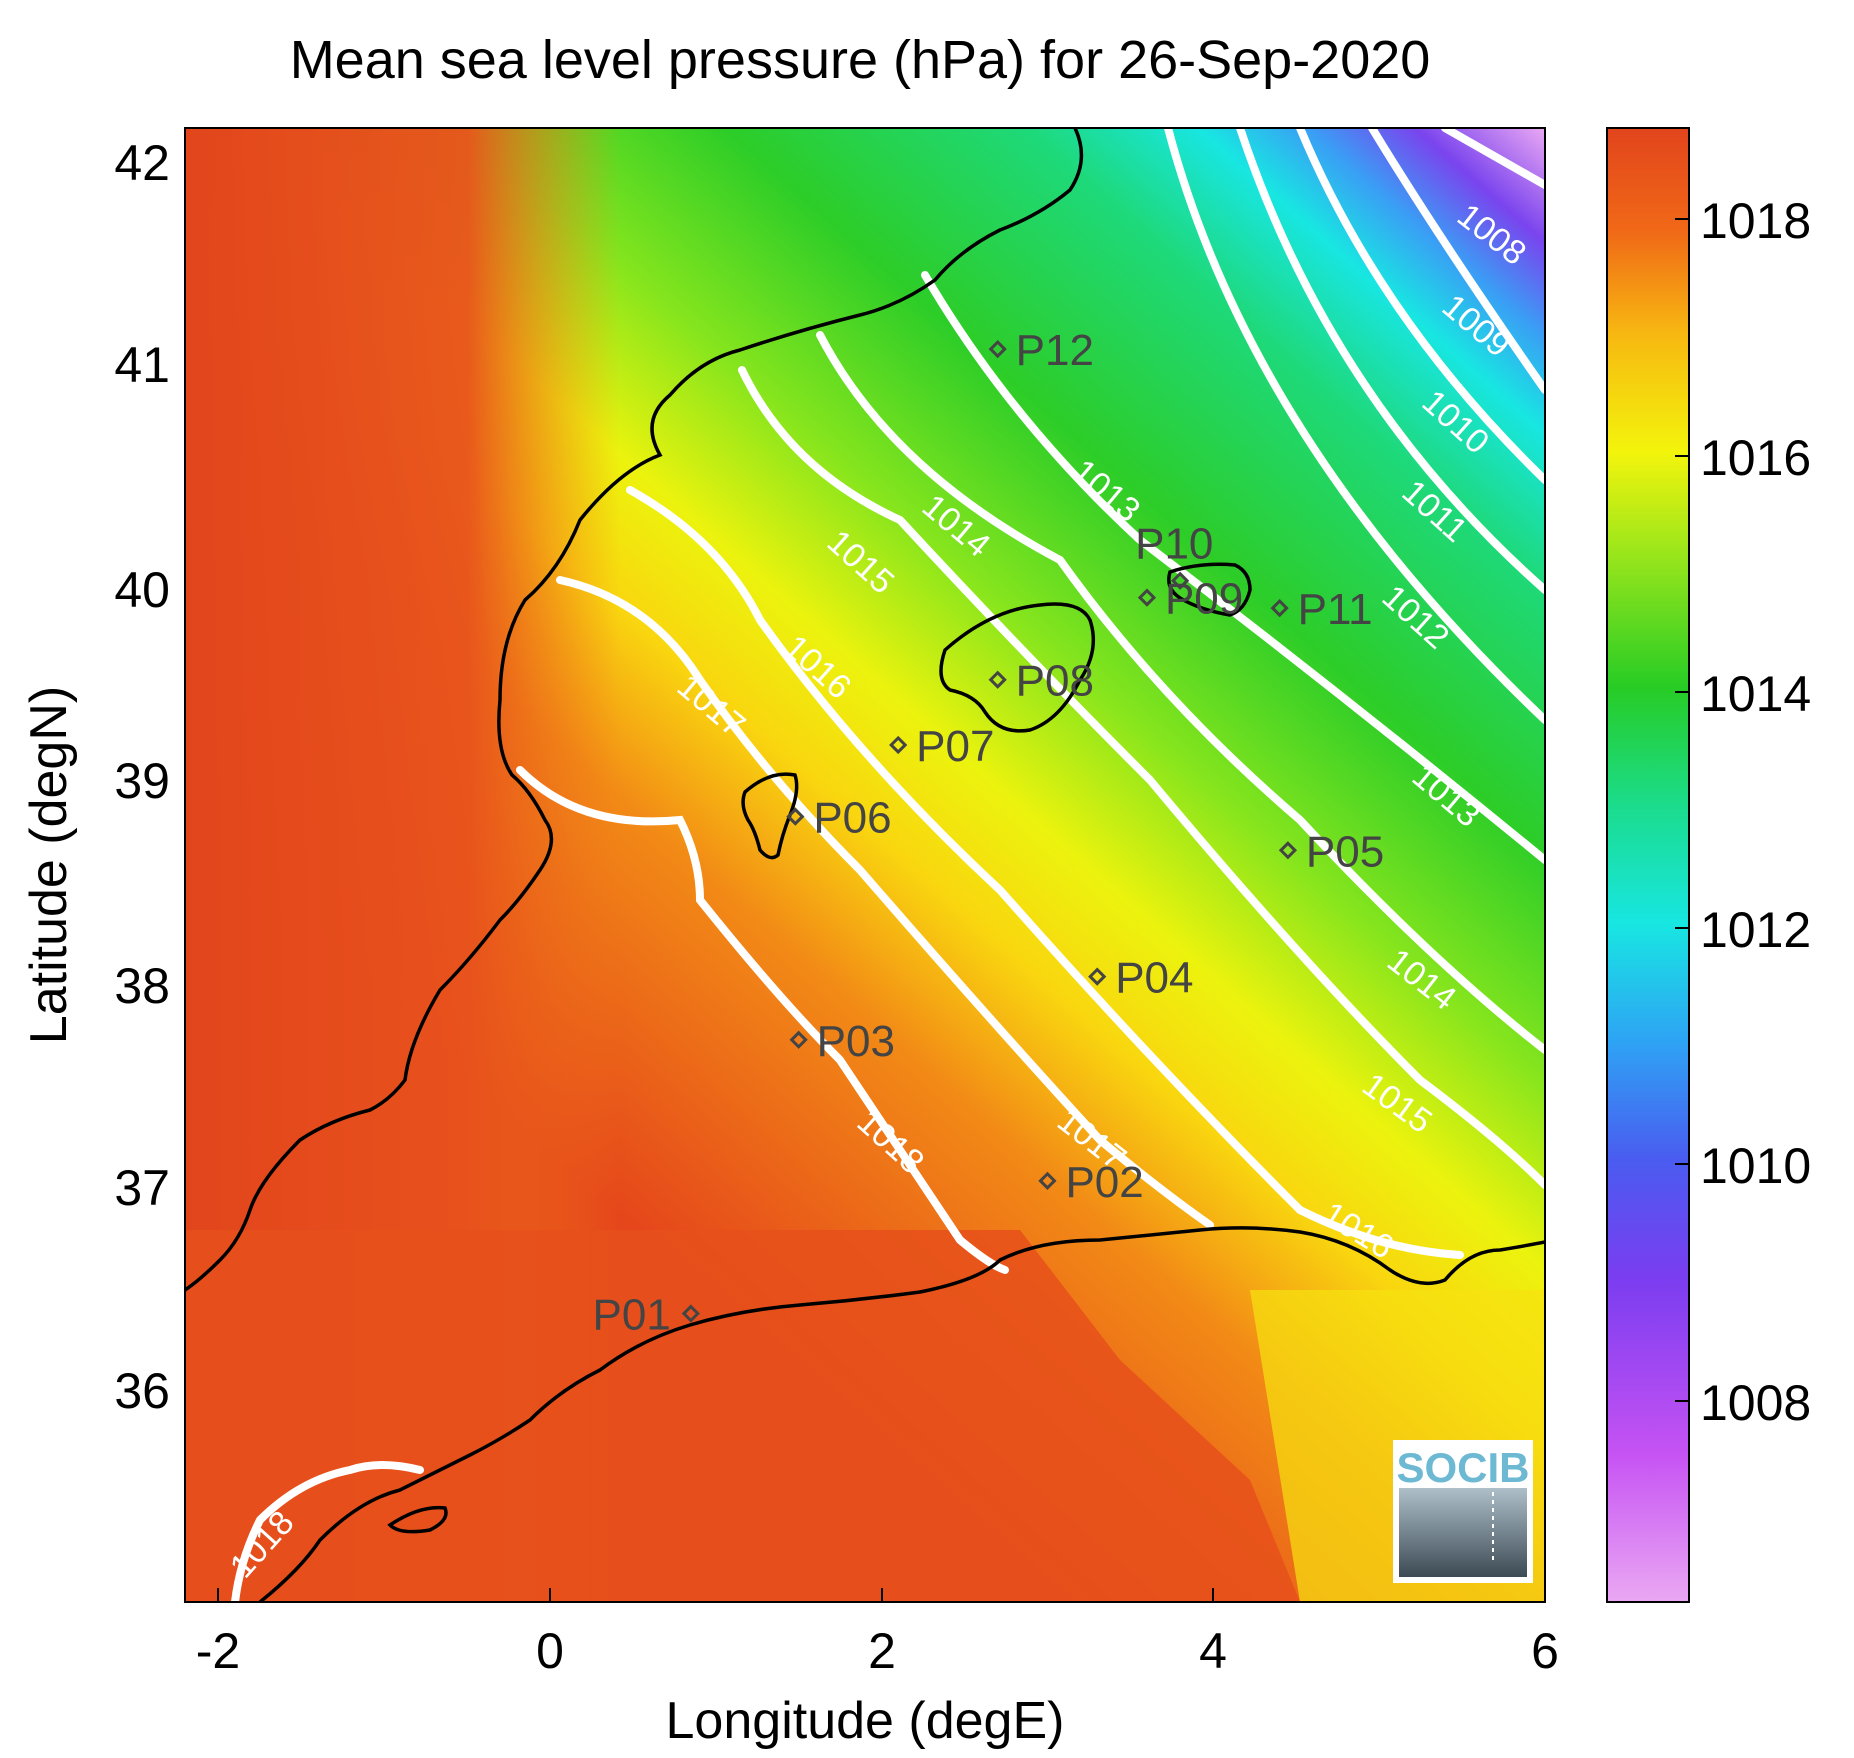  What do you see at coordinates (49, 865) in the screenshot?
I see `y-axis-label: Latitude (degN)` at bounding box center [49, 865].